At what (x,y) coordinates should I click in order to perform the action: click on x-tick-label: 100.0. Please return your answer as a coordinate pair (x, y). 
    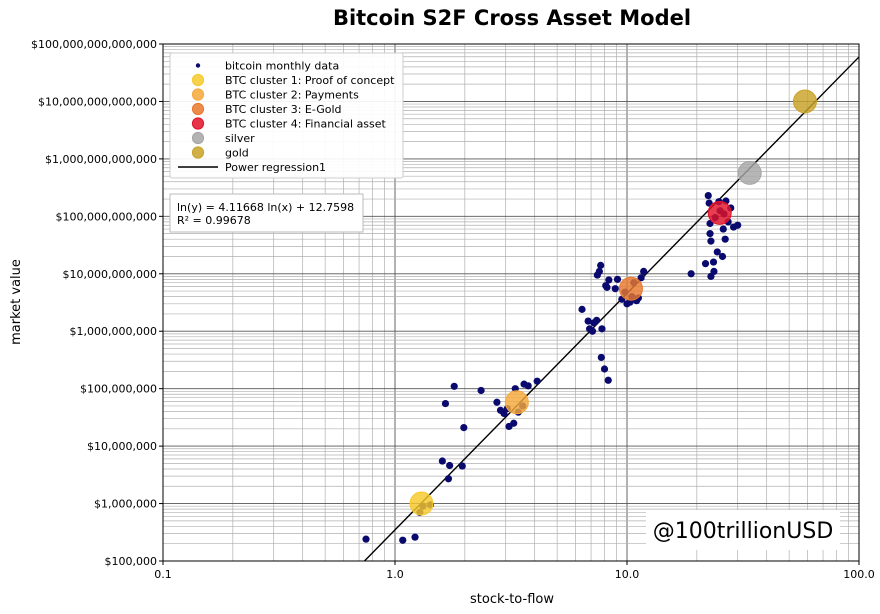
    Looking at the image, I should click on (859, 574).